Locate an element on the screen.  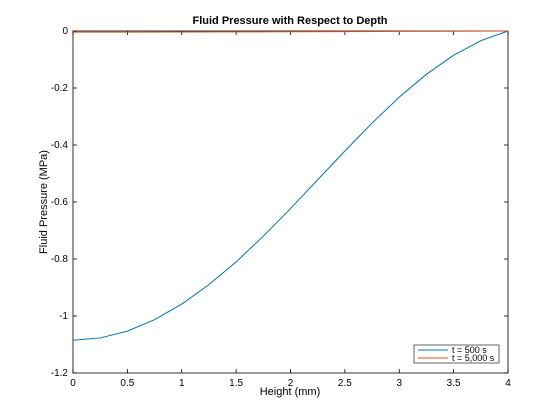
y-tick-label: -0.4 is located at coordinates (60, 145).